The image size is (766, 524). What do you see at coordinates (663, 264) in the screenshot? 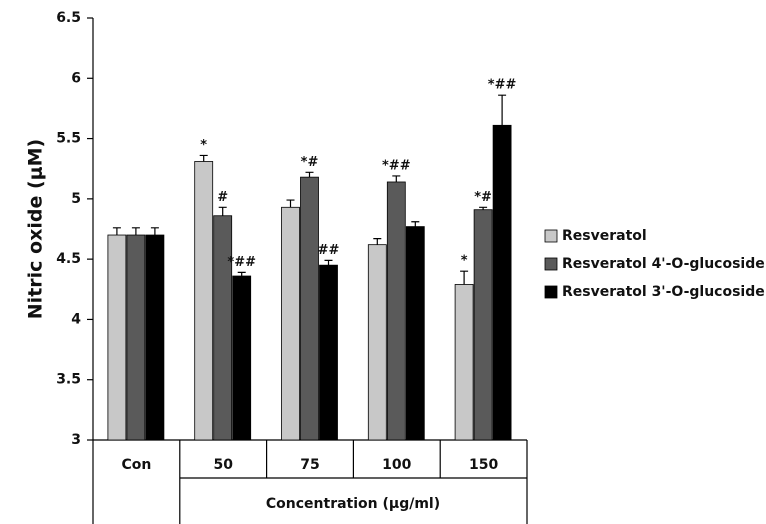
I see `legend-label: Resveratol 4'-O-glucoside` at bounding box center [663, 264].